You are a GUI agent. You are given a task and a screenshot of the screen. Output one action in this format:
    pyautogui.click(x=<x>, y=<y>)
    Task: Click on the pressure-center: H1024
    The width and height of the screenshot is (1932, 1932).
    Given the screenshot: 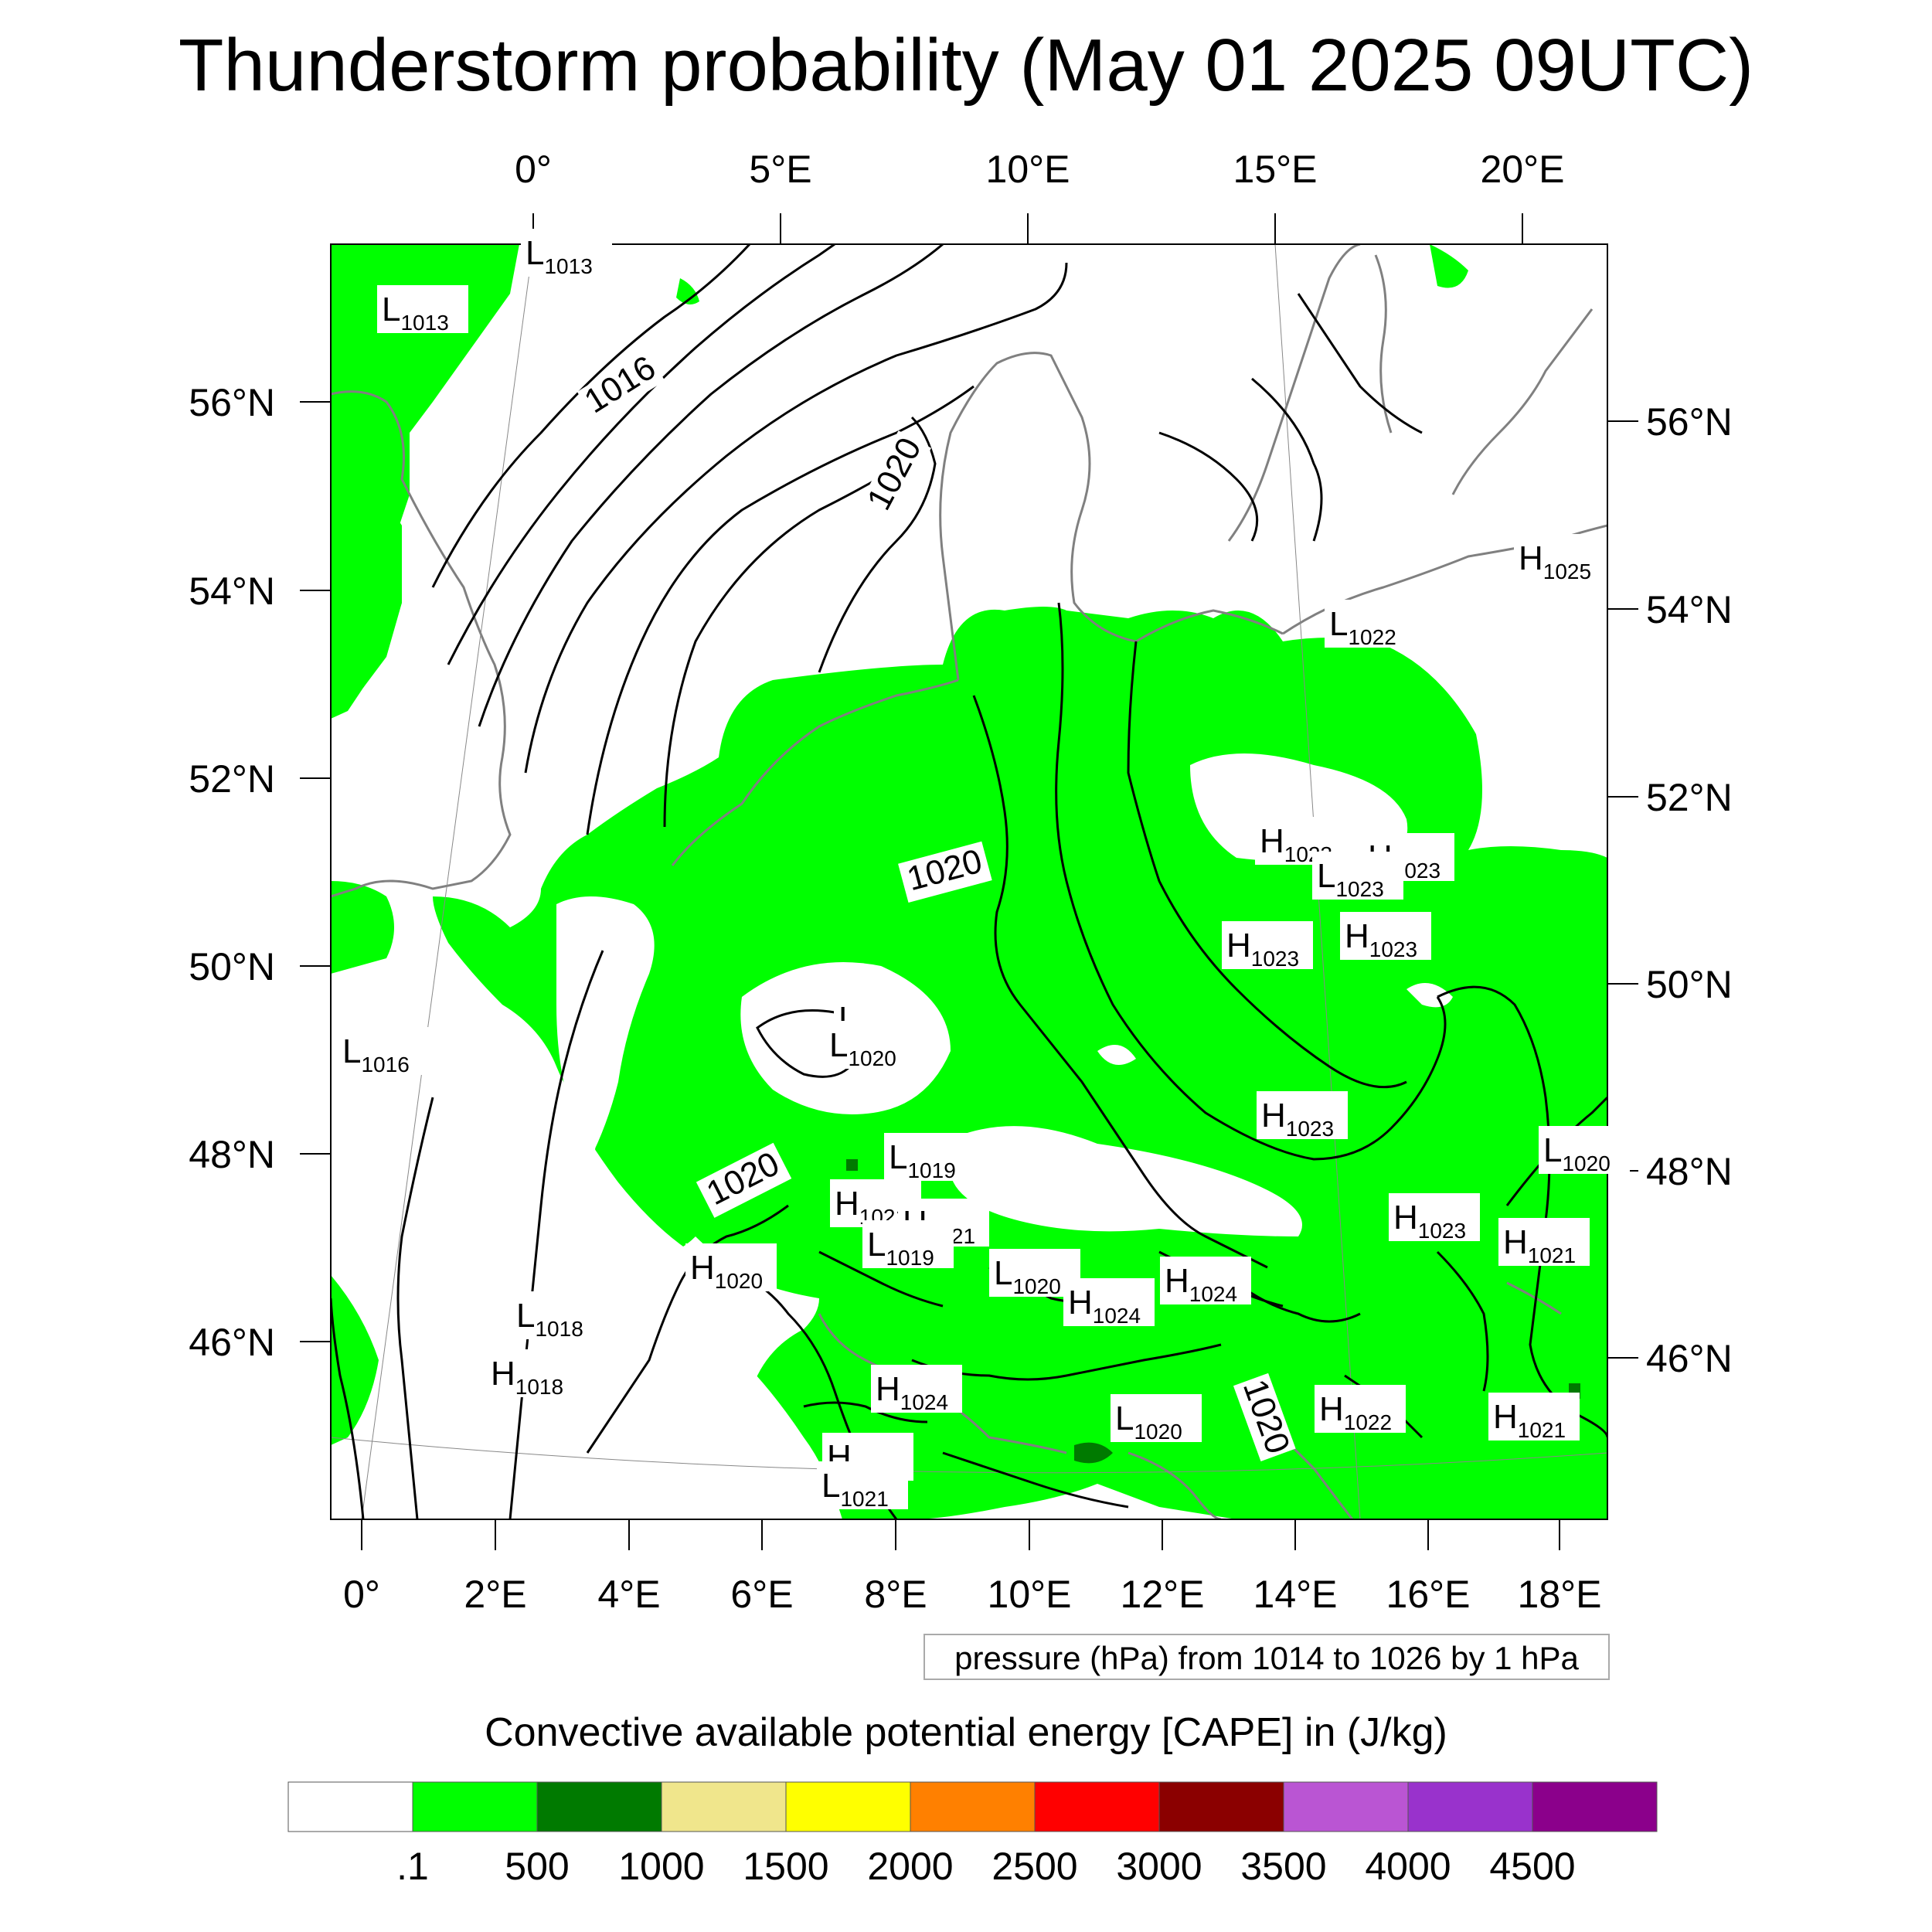 What is the action you would take?
    pyautogui.click(x=1205, y=1282)
    